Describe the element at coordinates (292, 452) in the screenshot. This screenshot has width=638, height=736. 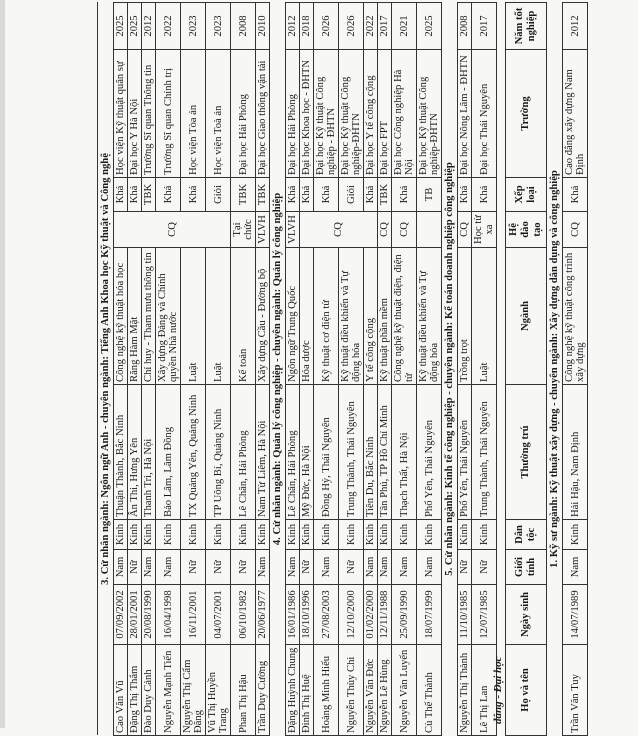
I see `cell-address: Lê Chân, Hải Phòng` at that location.